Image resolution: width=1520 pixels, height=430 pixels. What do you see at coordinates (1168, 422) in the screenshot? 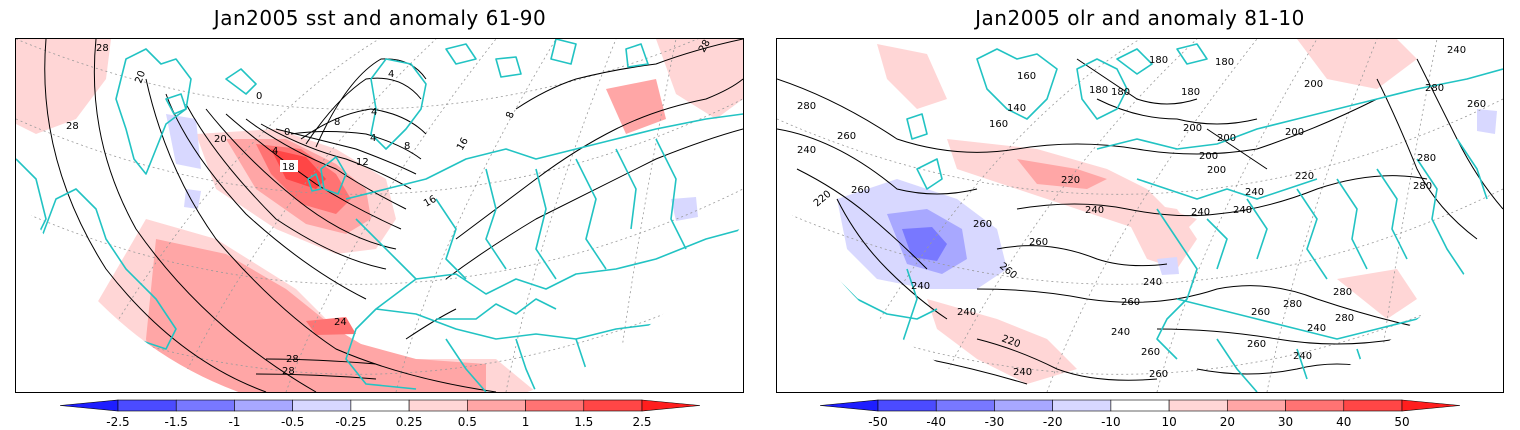
I see `colorbar-tick-label: 10` at bounding box center [1168, 422].